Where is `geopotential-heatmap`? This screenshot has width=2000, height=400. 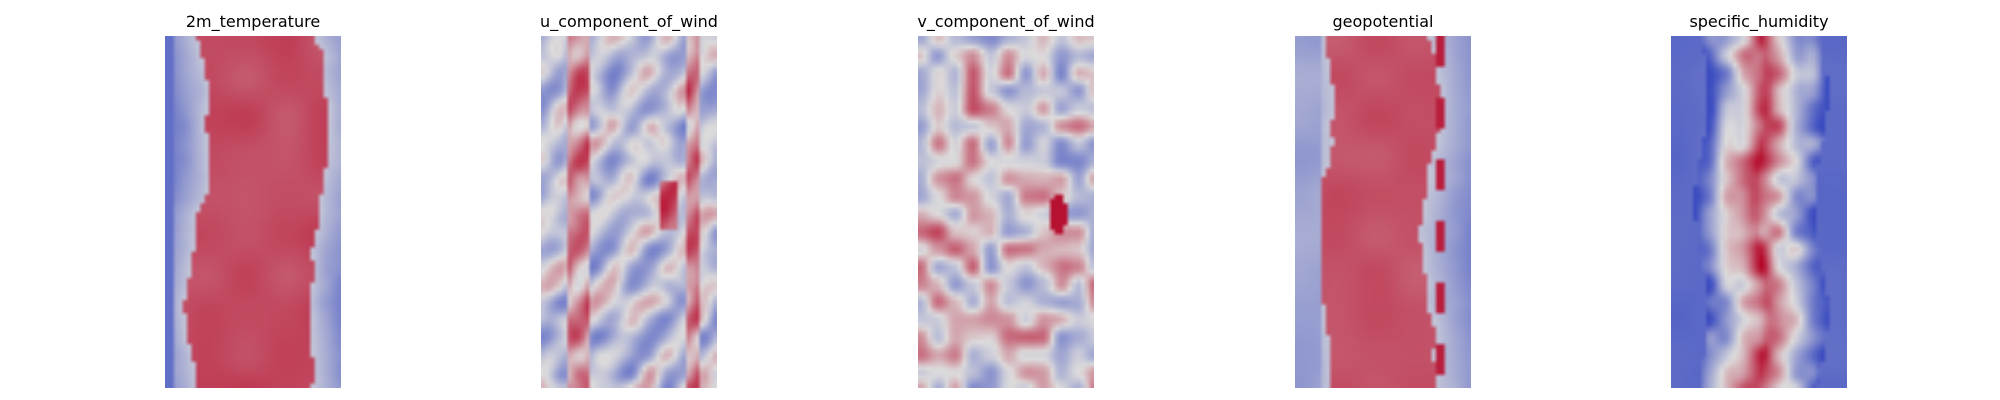 geopotential-heatmap is located at coordinates (1383, 212).